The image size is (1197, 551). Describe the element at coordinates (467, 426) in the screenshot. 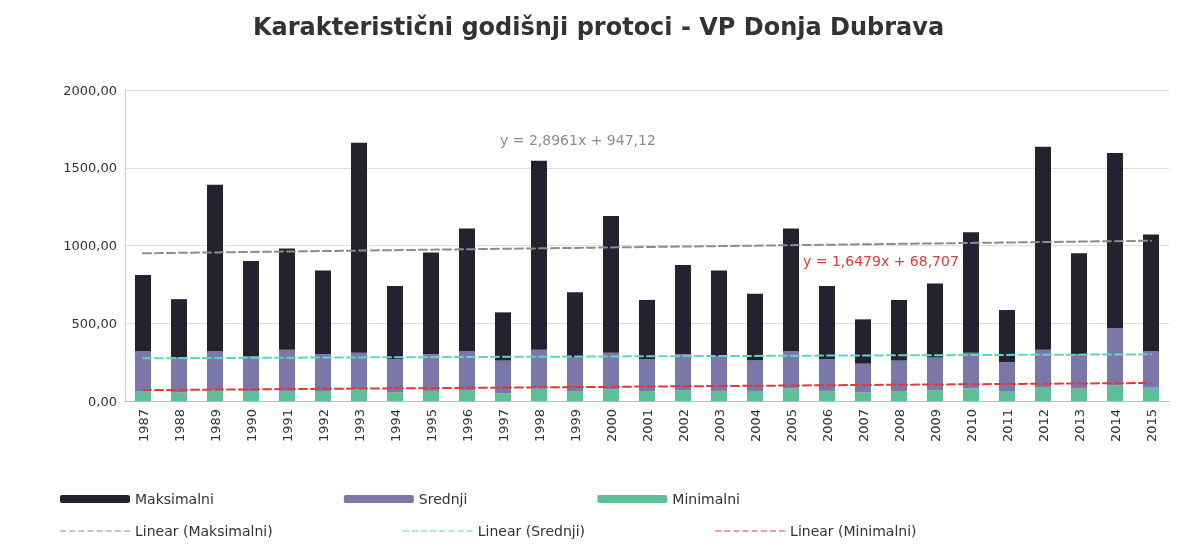

I see `x-tick-label: 1996` at that location.